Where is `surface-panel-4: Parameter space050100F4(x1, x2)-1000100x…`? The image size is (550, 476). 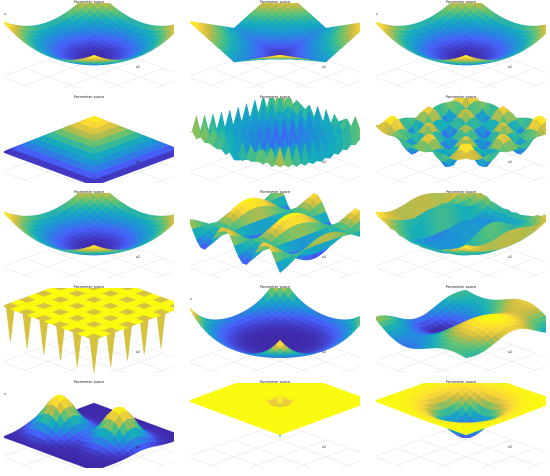
surface-panel-4: Parameter space050100F4(x1, x2)-1000100x… is located at coordinates (89, 139).